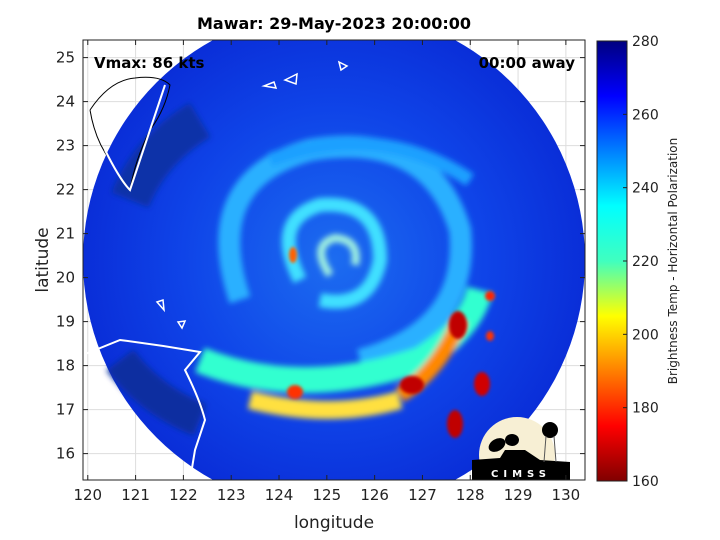  What do you see at coordinates (566, 495) in the screenshot?
I see `x-tick-label: 130` at bounding box center [566, 495].